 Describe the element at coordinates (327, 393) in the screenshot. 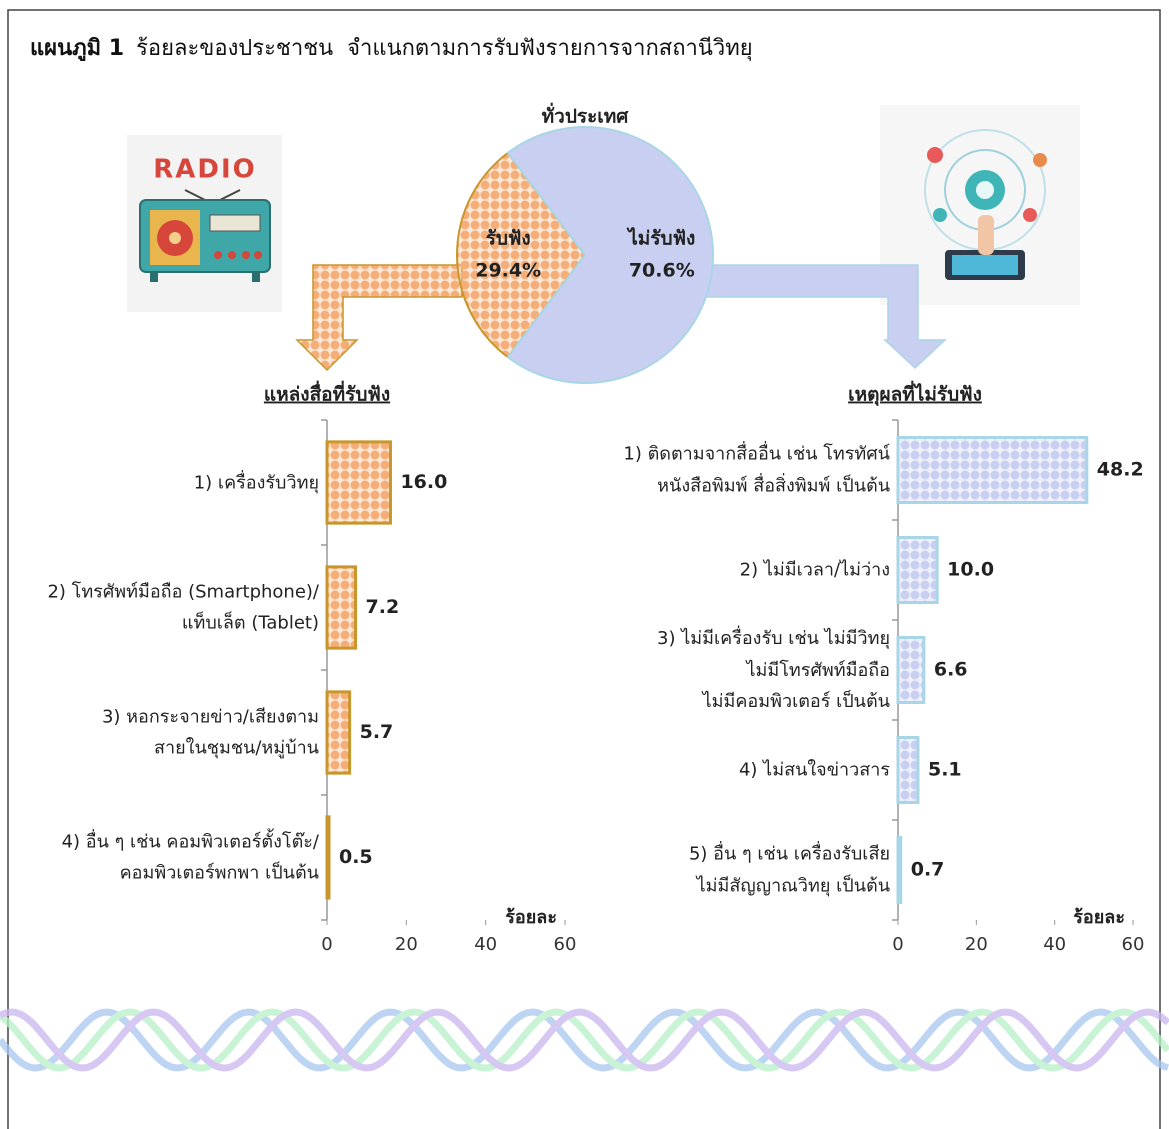

I see `chart-title: แหล่งสื่อที่รับฟัง` at that location.